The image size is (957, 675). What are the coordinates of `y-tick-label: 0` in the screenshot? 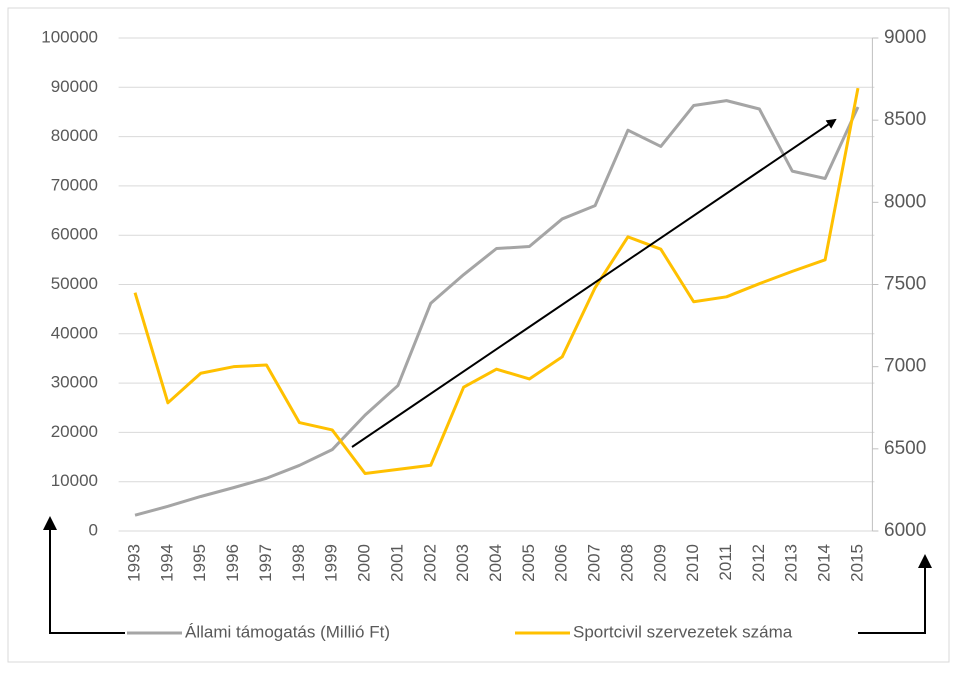 It's located at (93, 529).